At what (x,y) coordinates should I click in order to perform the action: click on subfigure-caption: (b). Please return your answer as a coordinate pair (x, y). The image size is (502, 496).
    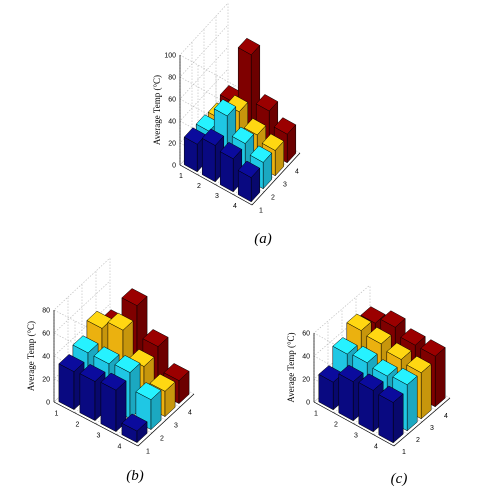
    Looking at the image, I should click on (135, 476).